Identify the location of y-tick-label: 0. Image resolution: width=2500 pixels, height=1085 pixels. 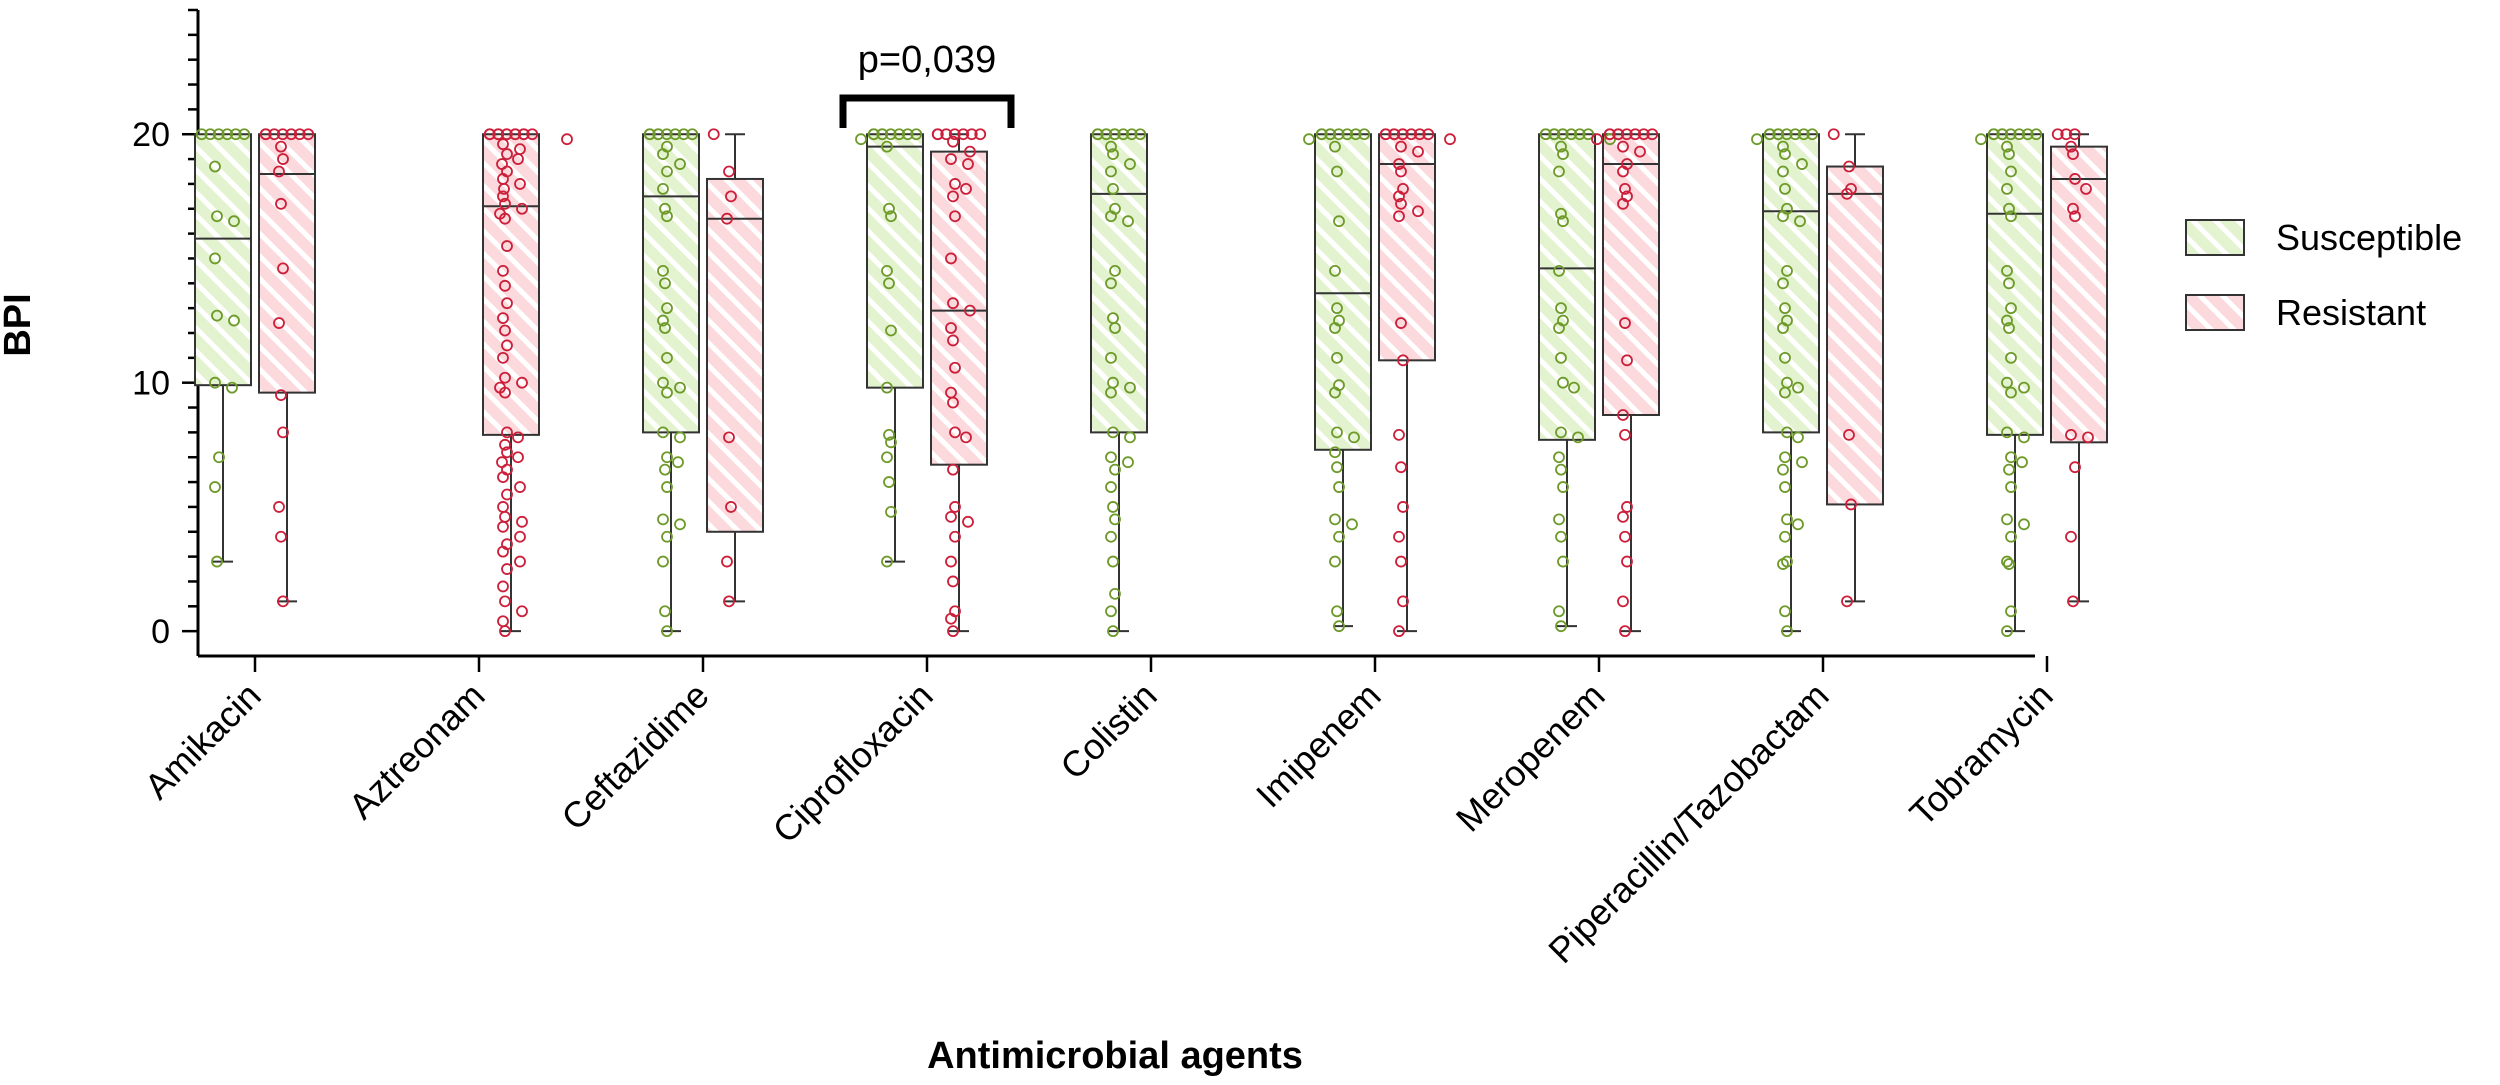
(160, 632).